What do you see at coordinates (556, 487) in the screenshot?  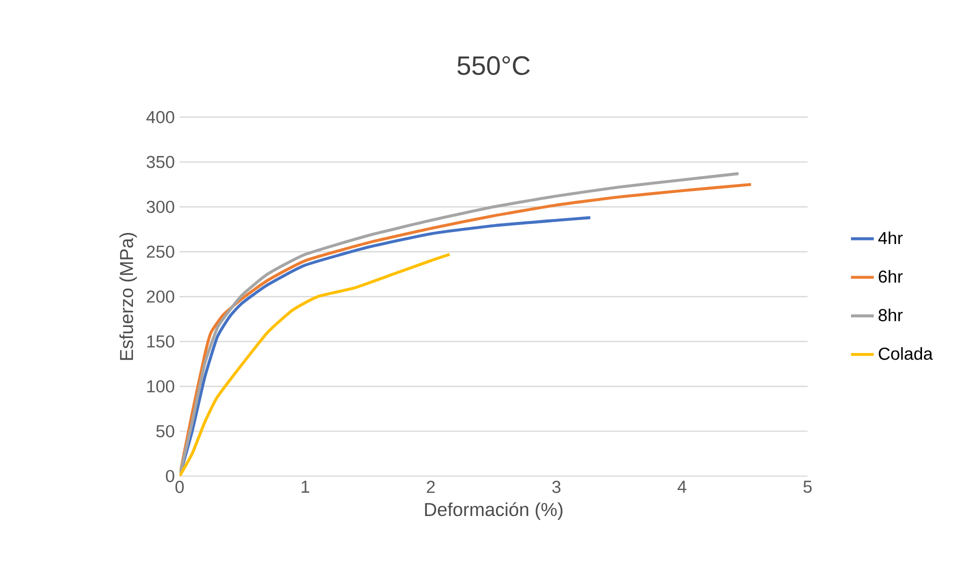 I see `x-tick-label: 3` at bounding box center [556, 487].